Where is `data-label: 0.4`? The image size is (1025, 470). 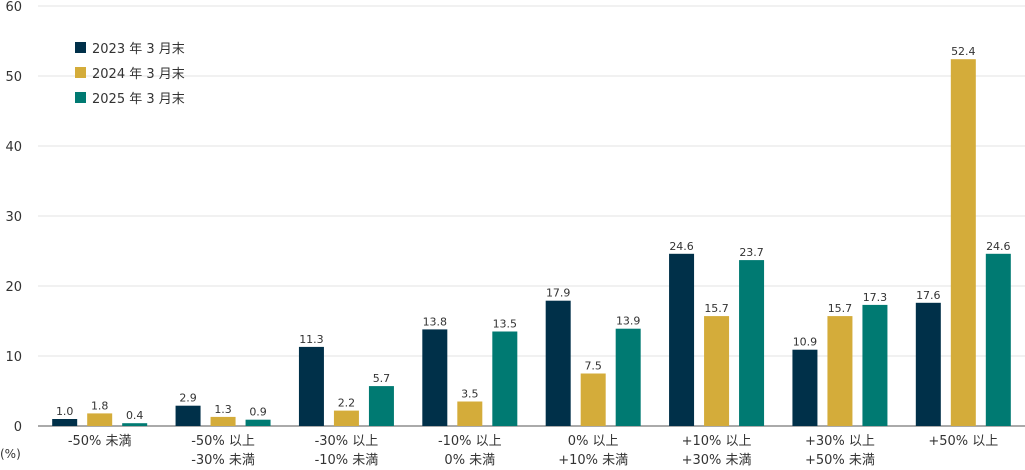 data-label: 0.4 is located at coordinates (135, 415).